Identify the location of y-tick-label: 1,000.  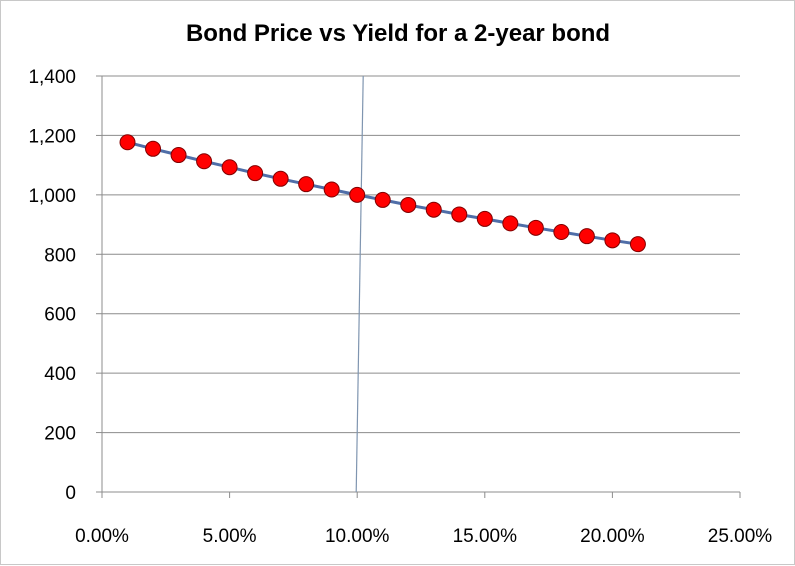
(52, 196).